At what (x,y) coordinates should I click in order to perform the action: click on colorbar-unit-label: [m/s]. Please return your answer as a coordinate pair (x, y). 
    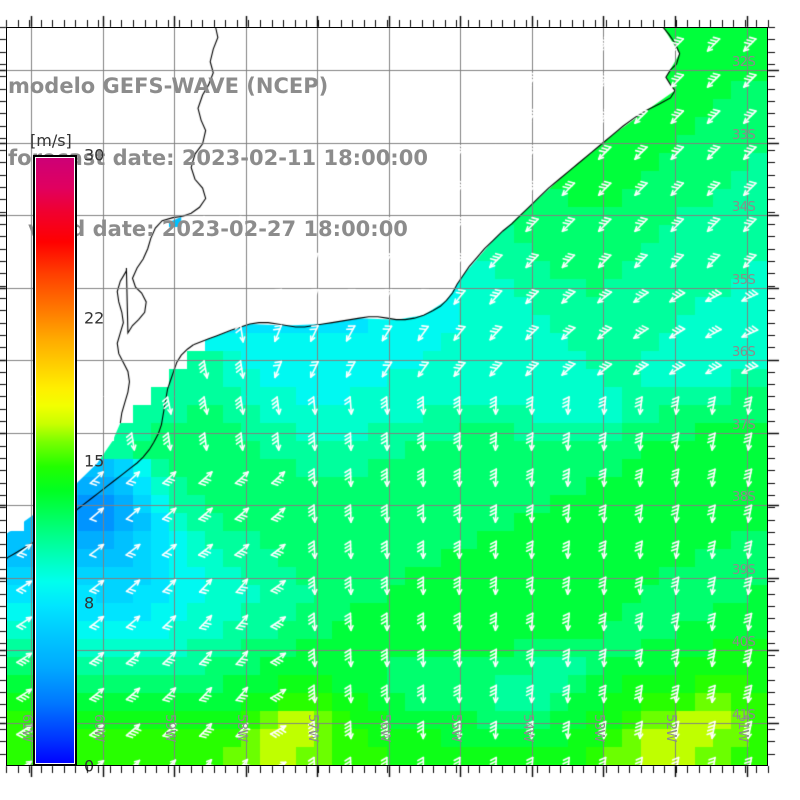
    Looking at the image, I should click on (51, 140).